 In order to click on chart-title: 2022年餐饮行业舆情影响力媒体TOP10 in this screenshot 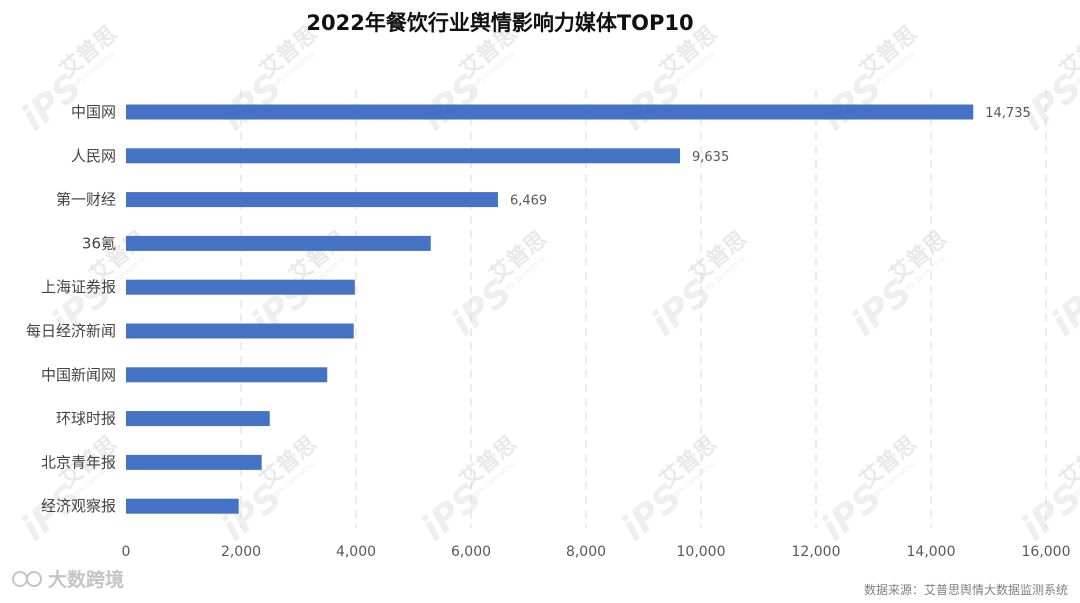, I will do `click(499, 23)`.